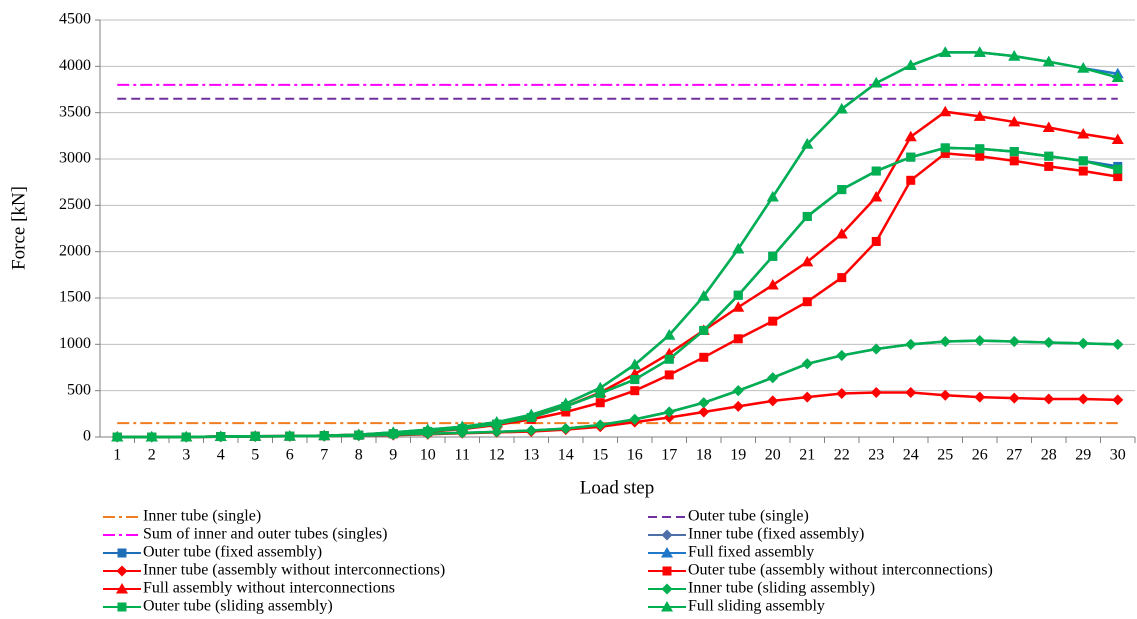 The width and height of the screenshot is (1137, 619). I want to click on x-tick-label: 11, so click(462, 455).